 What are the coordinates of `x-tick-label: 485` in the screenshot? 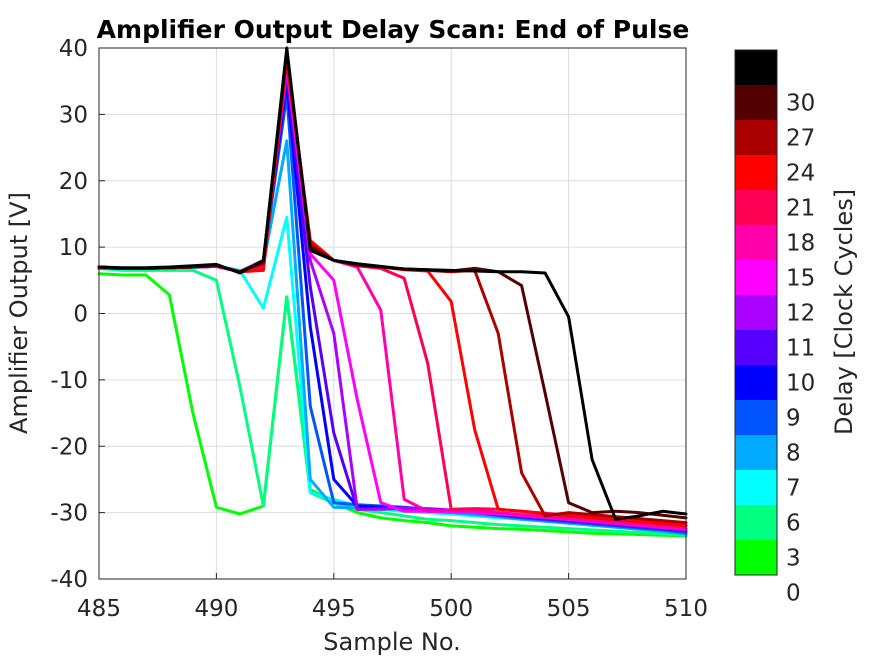 It's located at (99, 609).